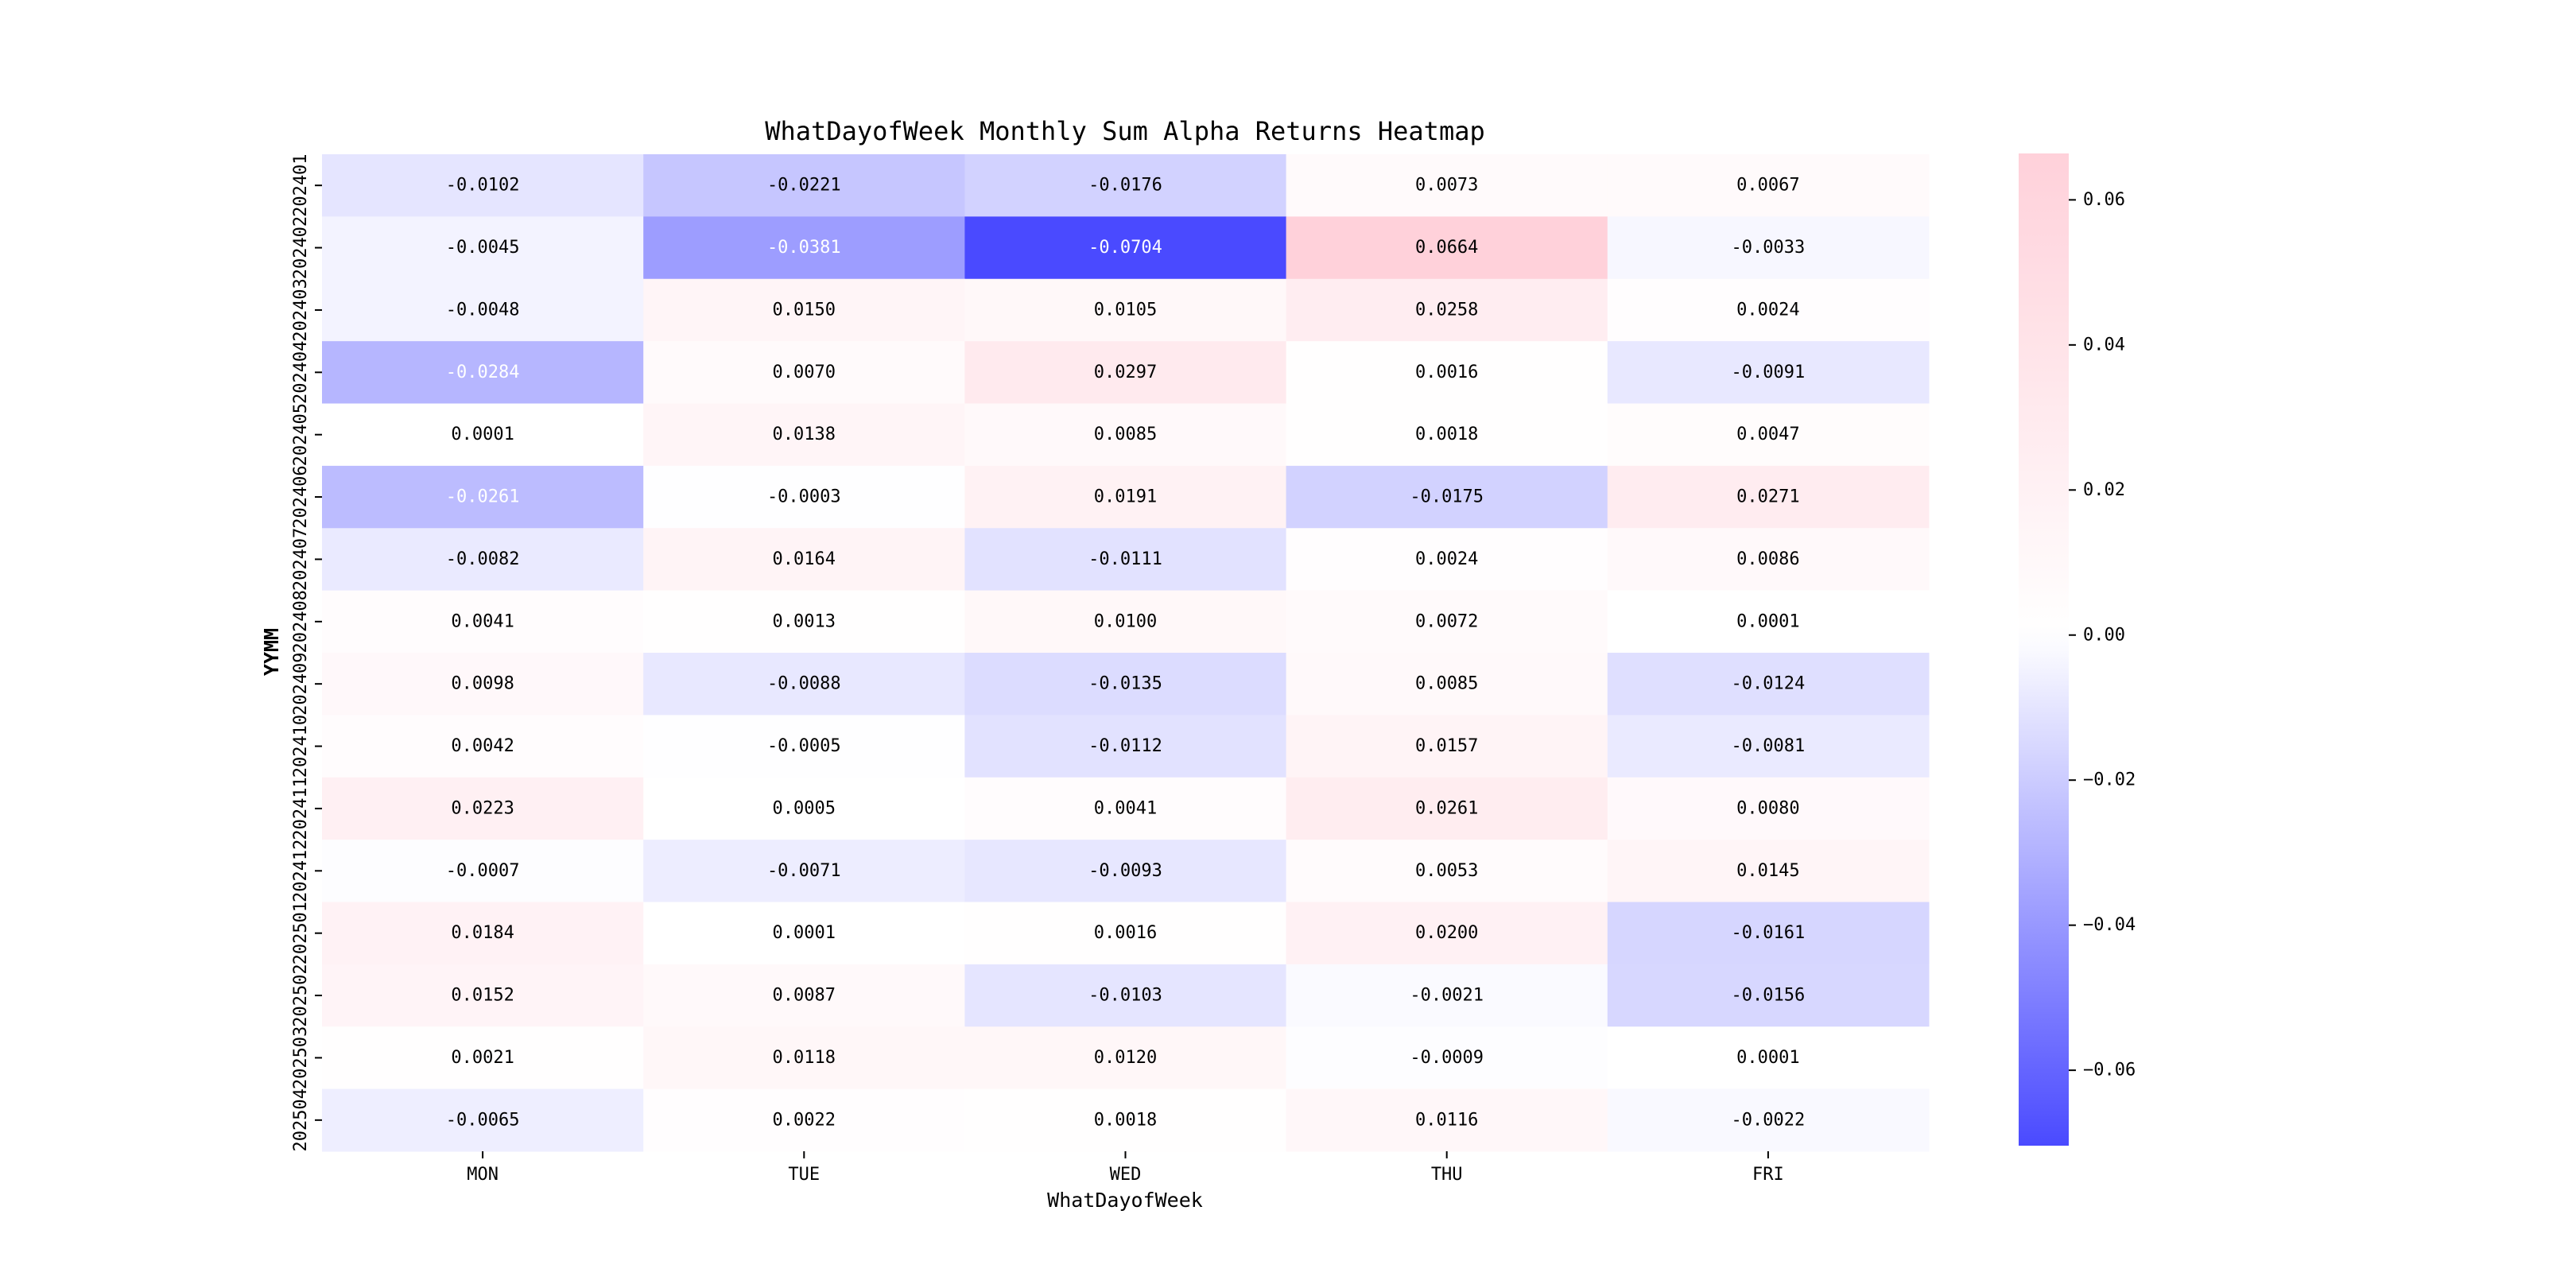 The width and height of the screenshot is (2576, 1288). Describe the element at coordinates (301, 747) in the screenshot. I see `y-tick-label: 202410` at that location.